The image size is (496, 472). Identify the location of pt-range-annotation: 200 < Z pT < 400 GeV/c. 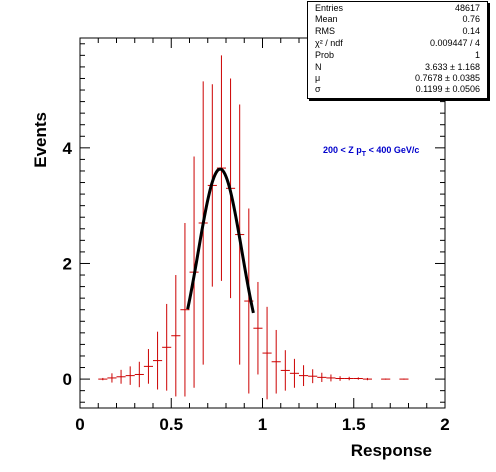
(371, 151).